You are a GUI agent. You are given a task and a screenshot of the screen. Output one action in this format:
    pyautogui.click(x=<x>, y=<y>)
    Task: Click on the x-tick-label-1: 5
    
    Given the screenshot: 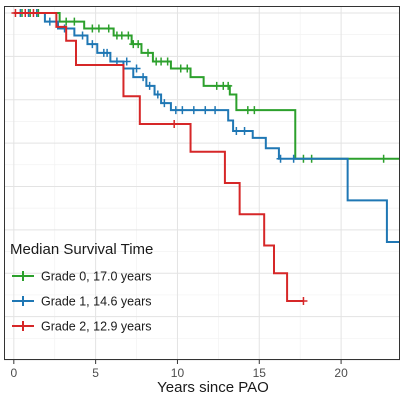 What is the action you would take?
    pyautogui.click(x=95, y=373)
    